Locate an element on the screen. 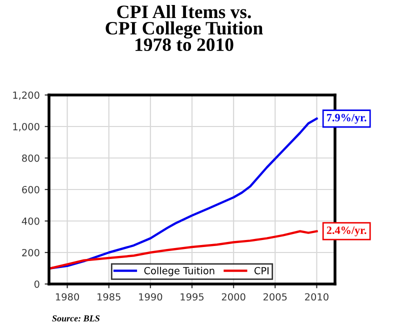 This screenshot has width=400, height=333. x-tick-label: 1980 is located at coordinates (68, 297).